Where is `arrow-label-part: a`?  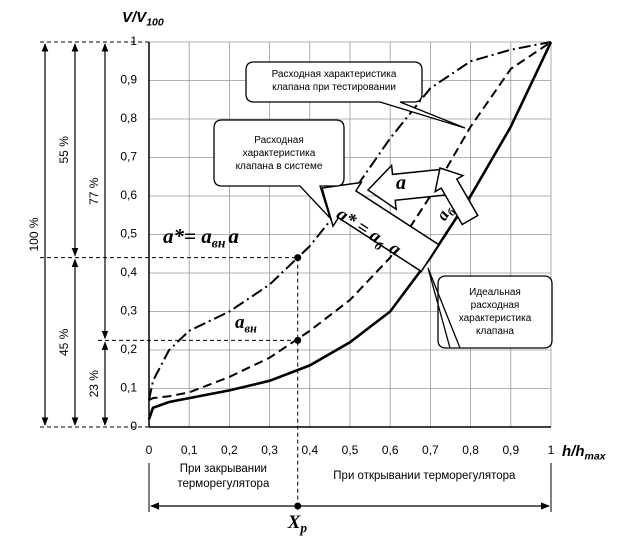
arrow-label-part: a is located at coordinates (401, 183).